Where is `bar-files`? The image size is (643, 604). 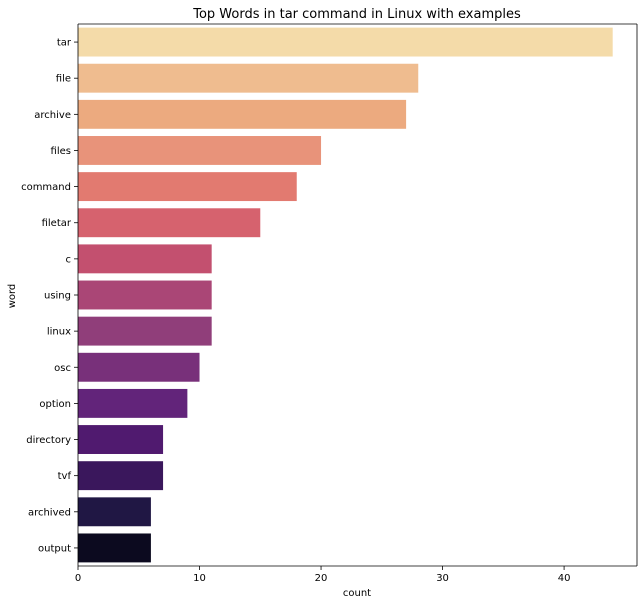 bar-files is located at coordinates (200, 150).